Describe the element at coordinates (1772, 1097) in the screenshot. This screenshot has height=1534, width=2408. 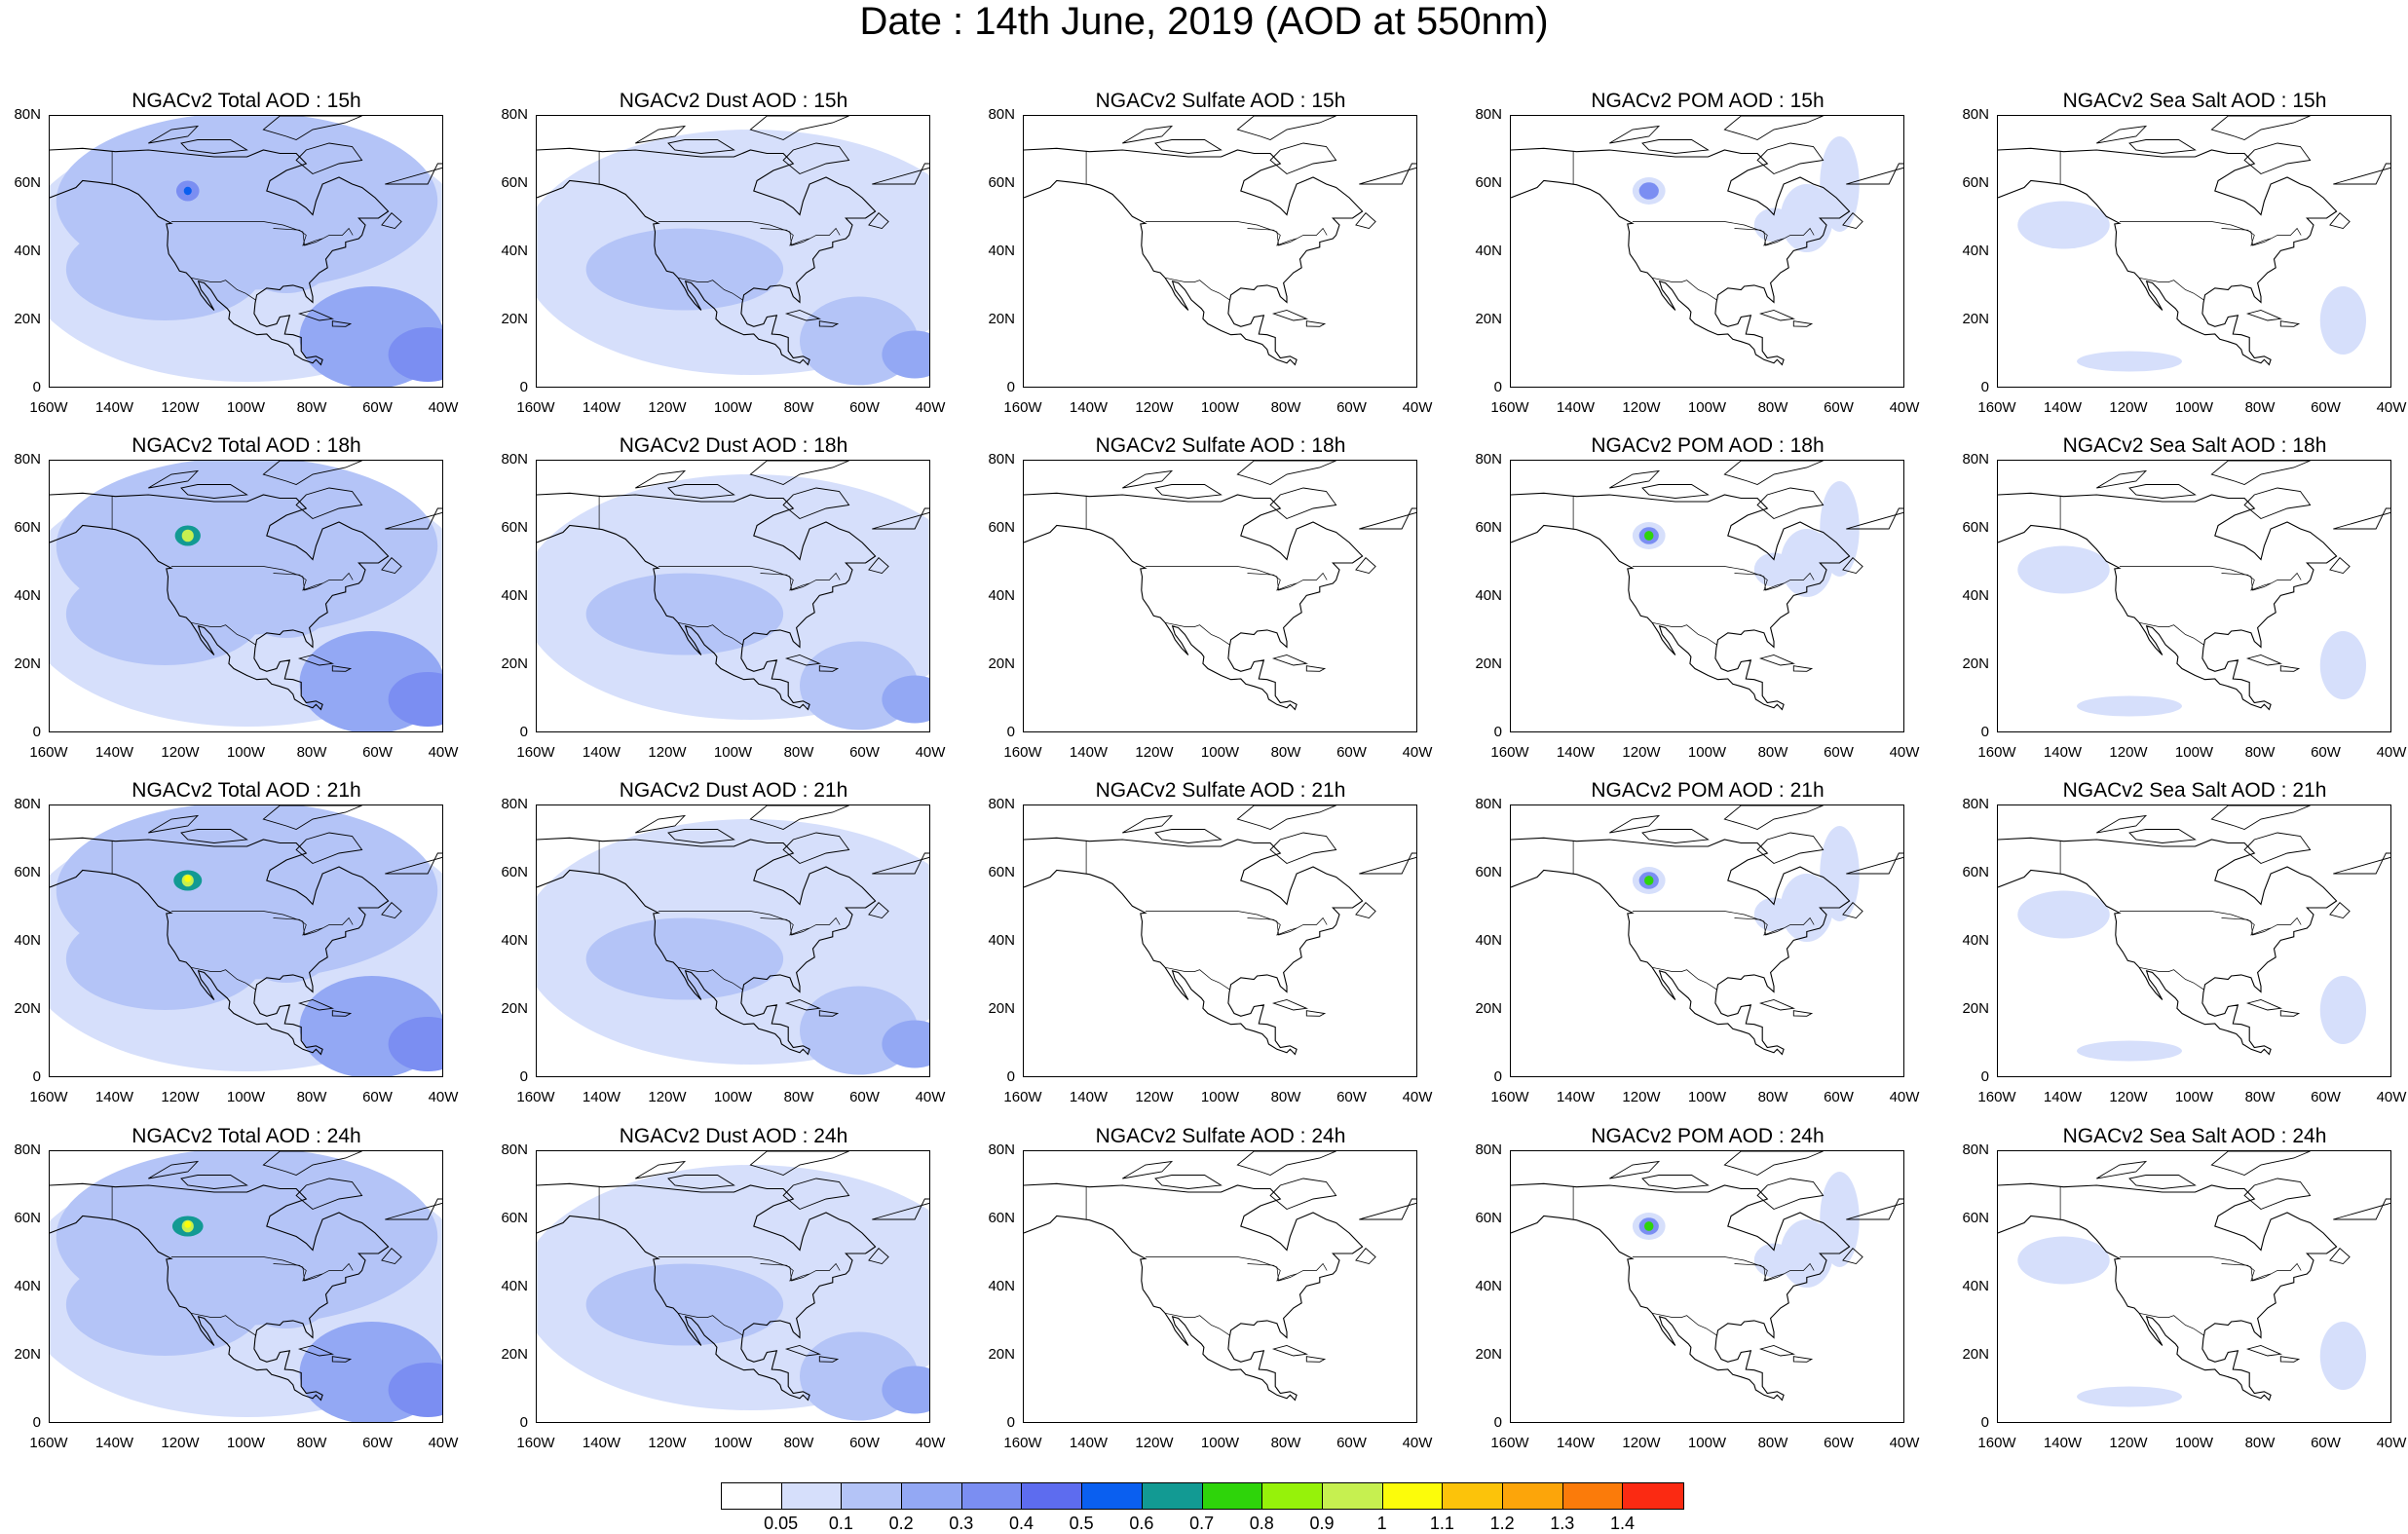
I see `x-tick-label: 80W` at that location.